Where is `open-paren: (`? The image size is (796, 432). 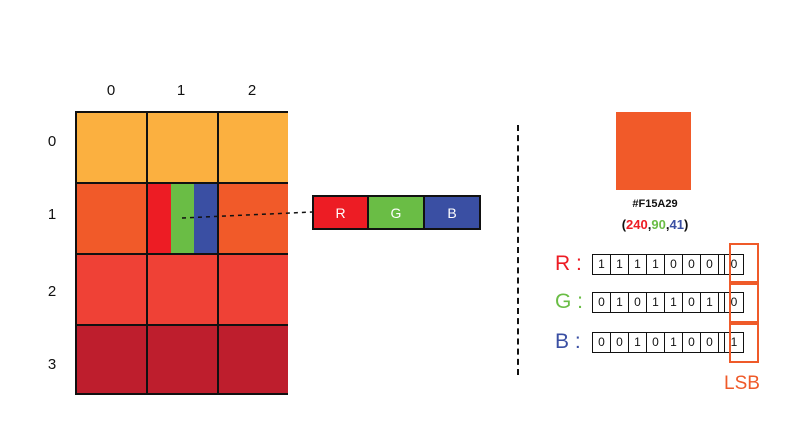 open-paren: ( is located at coordinates (624, 224).